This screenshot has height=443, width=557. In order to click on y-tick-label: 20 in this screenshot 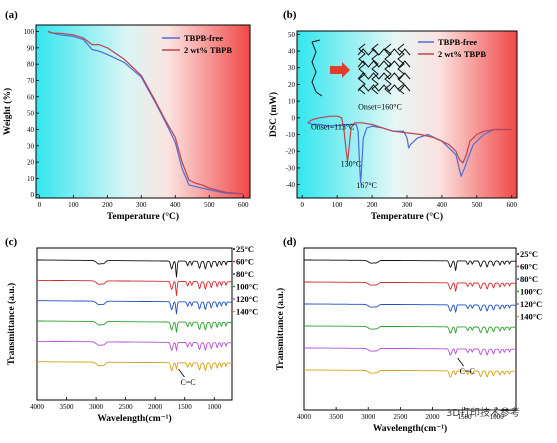, I will do `click(31, 163)`.